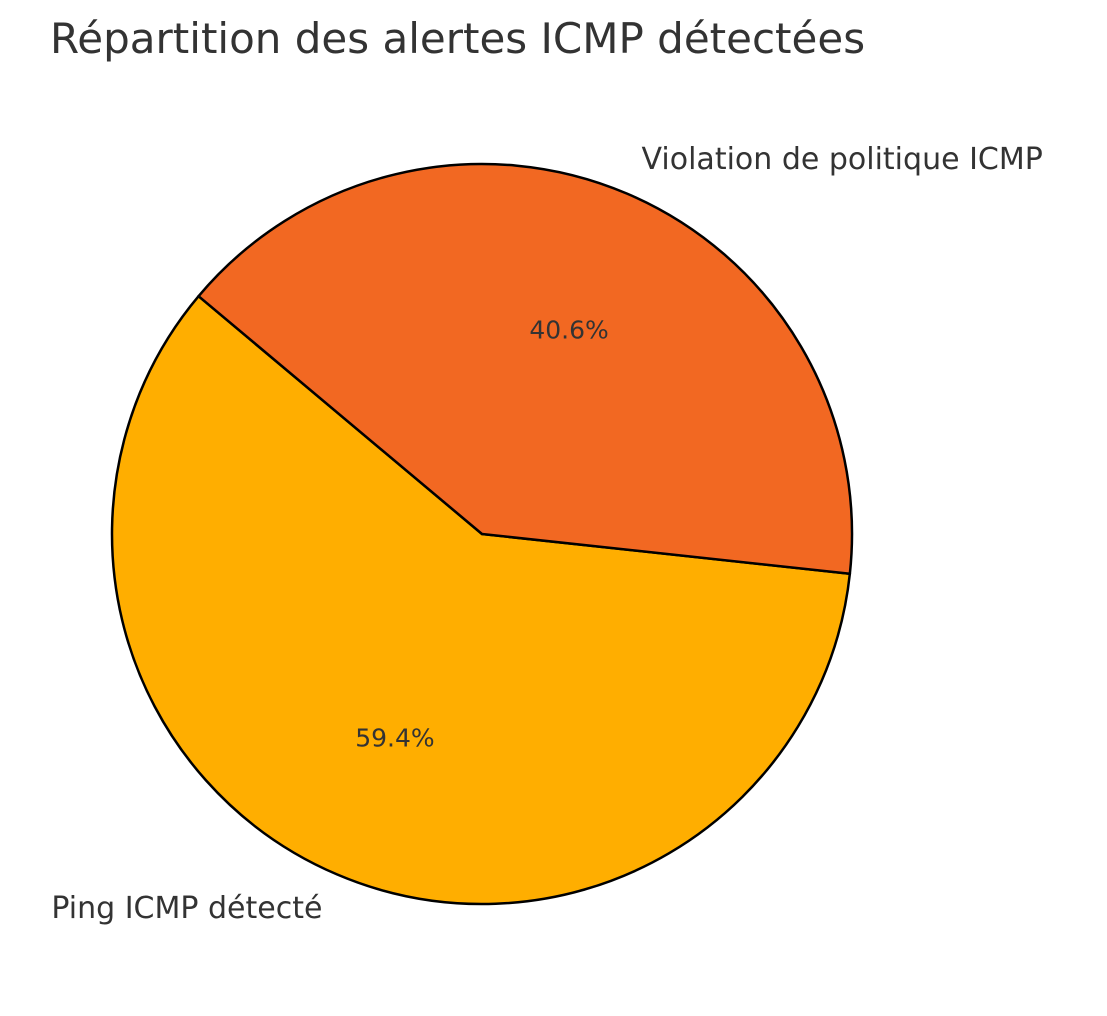 Image resolution: width=1107 pixels, height=1016 pixels. What do you see at coordinates (842, 159) in the screenshot?
I see `slice-label-2: Violation de politique ICMP` at bounding box center [842, 159].